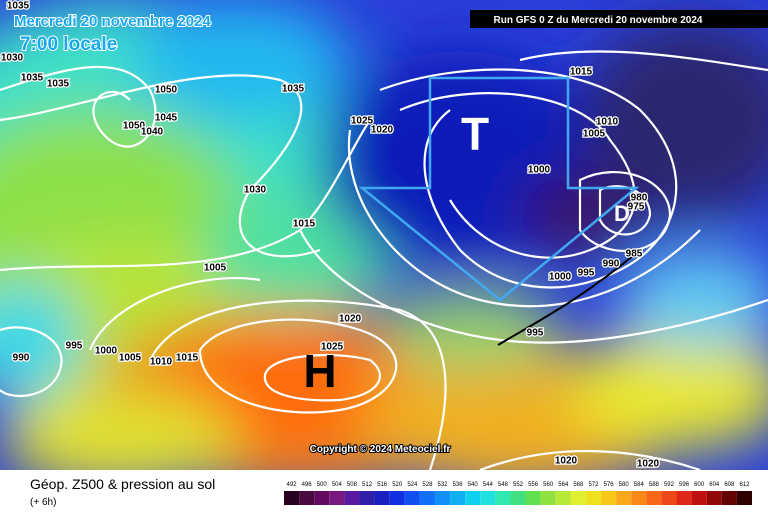 This screenshot has width=768, height=512. What do you see at coordinates (634, 254) in the screenshot?
I see `pressure-label: 985` at bounding box center [634, 254].